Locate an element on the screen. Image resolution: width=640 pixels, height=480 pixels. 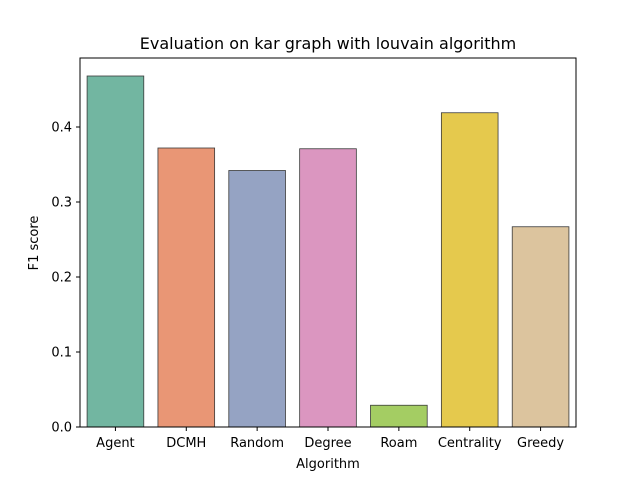
y-tick-label: 0.3 is located at coordinates (61, 203).